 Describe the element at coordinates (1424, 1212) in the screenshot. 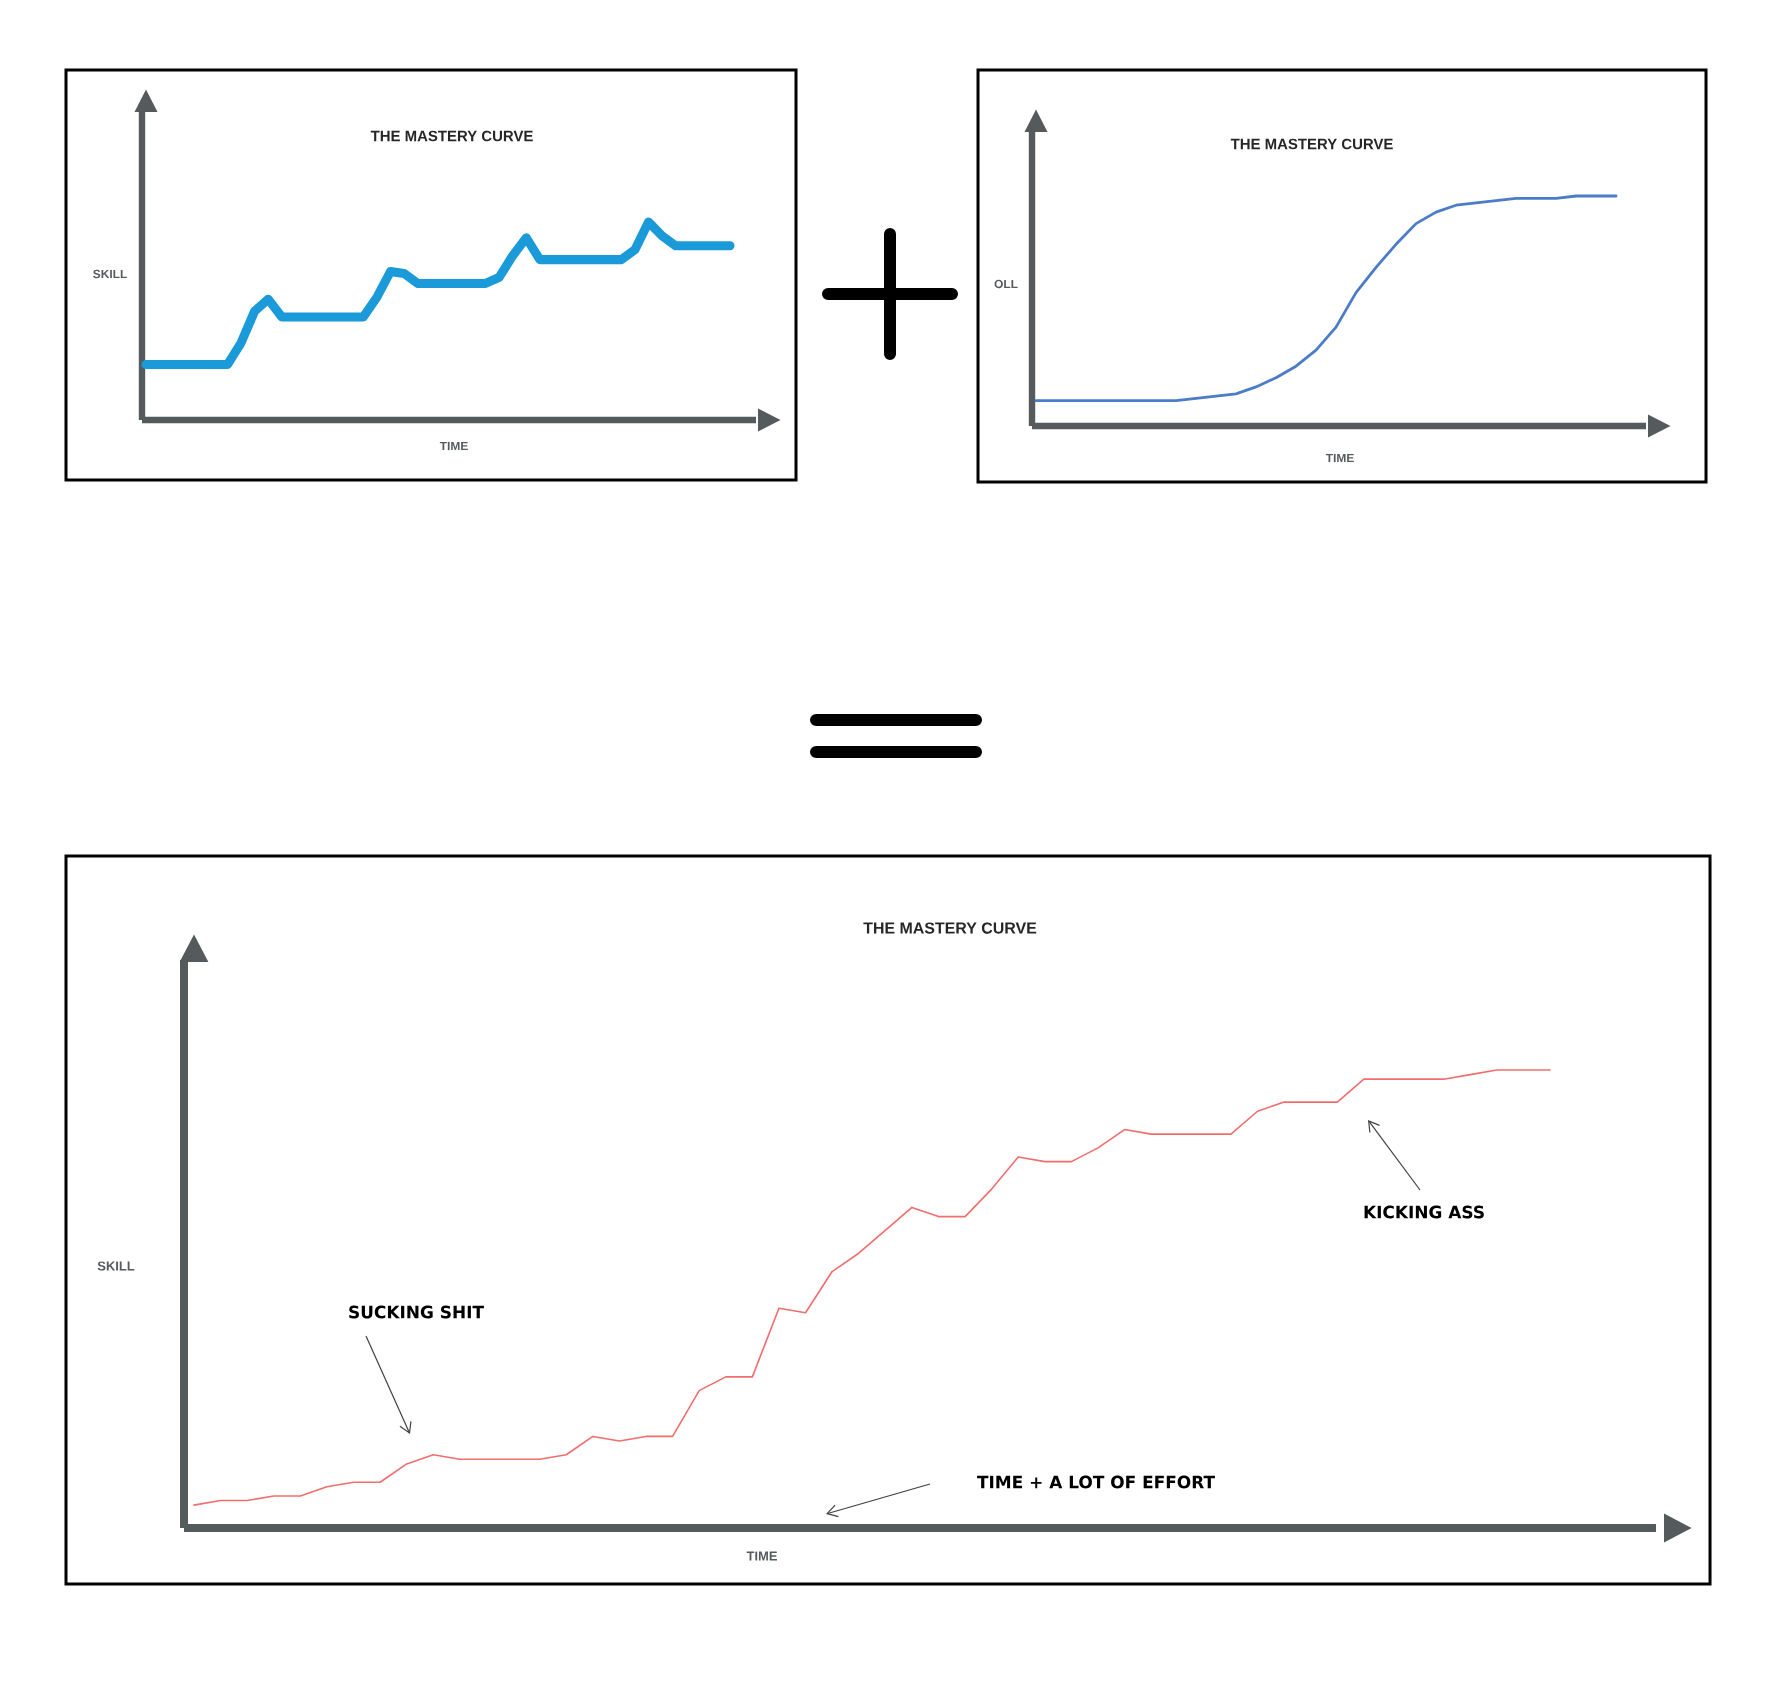

I see `annotation: KICKING ASS` at that location.